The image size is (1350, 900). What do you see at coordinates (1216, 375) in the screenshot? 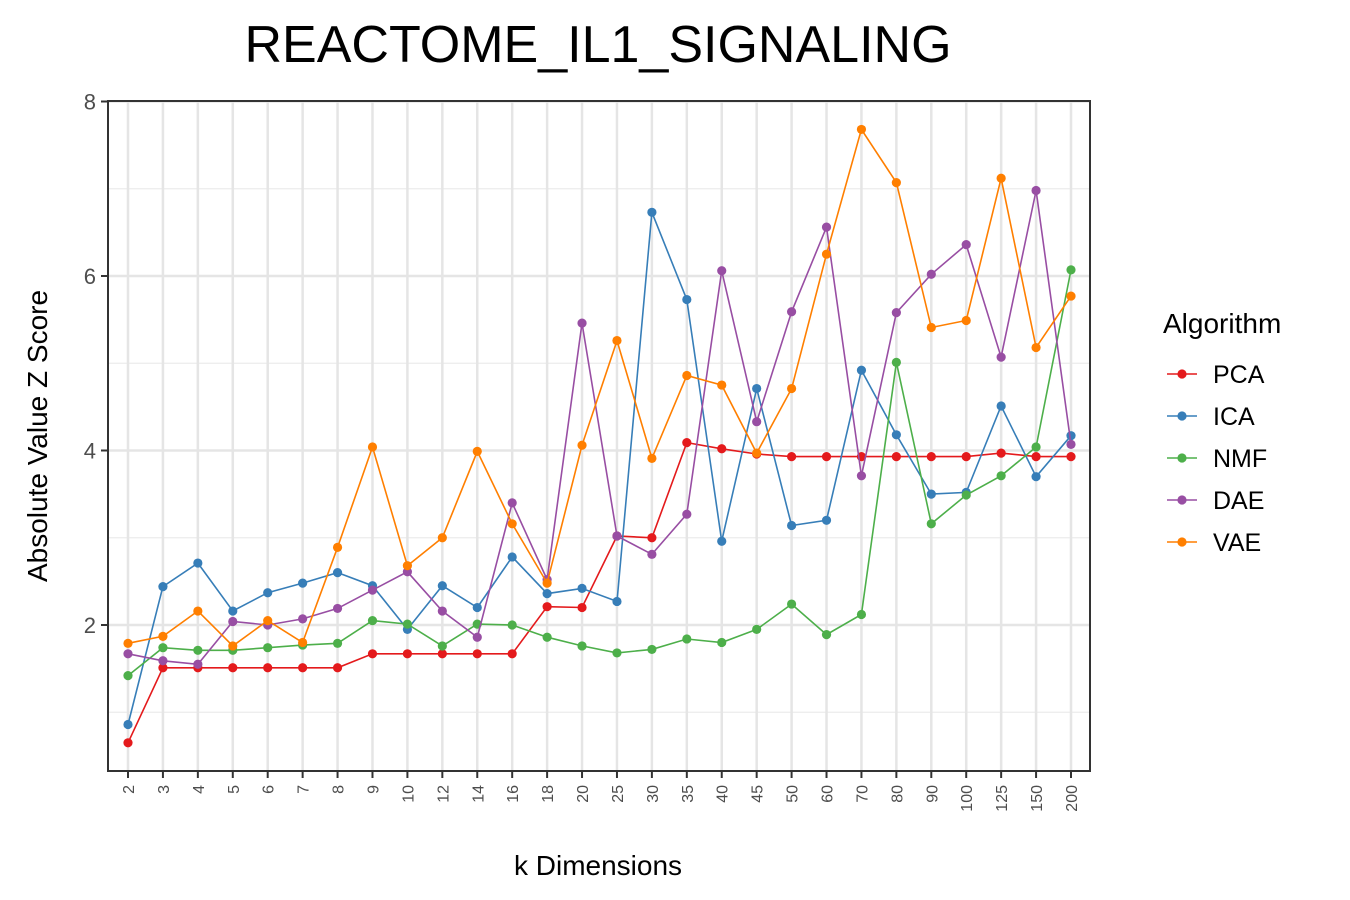
I see `legend-item-pca: PCA` at bounding box center [1216, 375].